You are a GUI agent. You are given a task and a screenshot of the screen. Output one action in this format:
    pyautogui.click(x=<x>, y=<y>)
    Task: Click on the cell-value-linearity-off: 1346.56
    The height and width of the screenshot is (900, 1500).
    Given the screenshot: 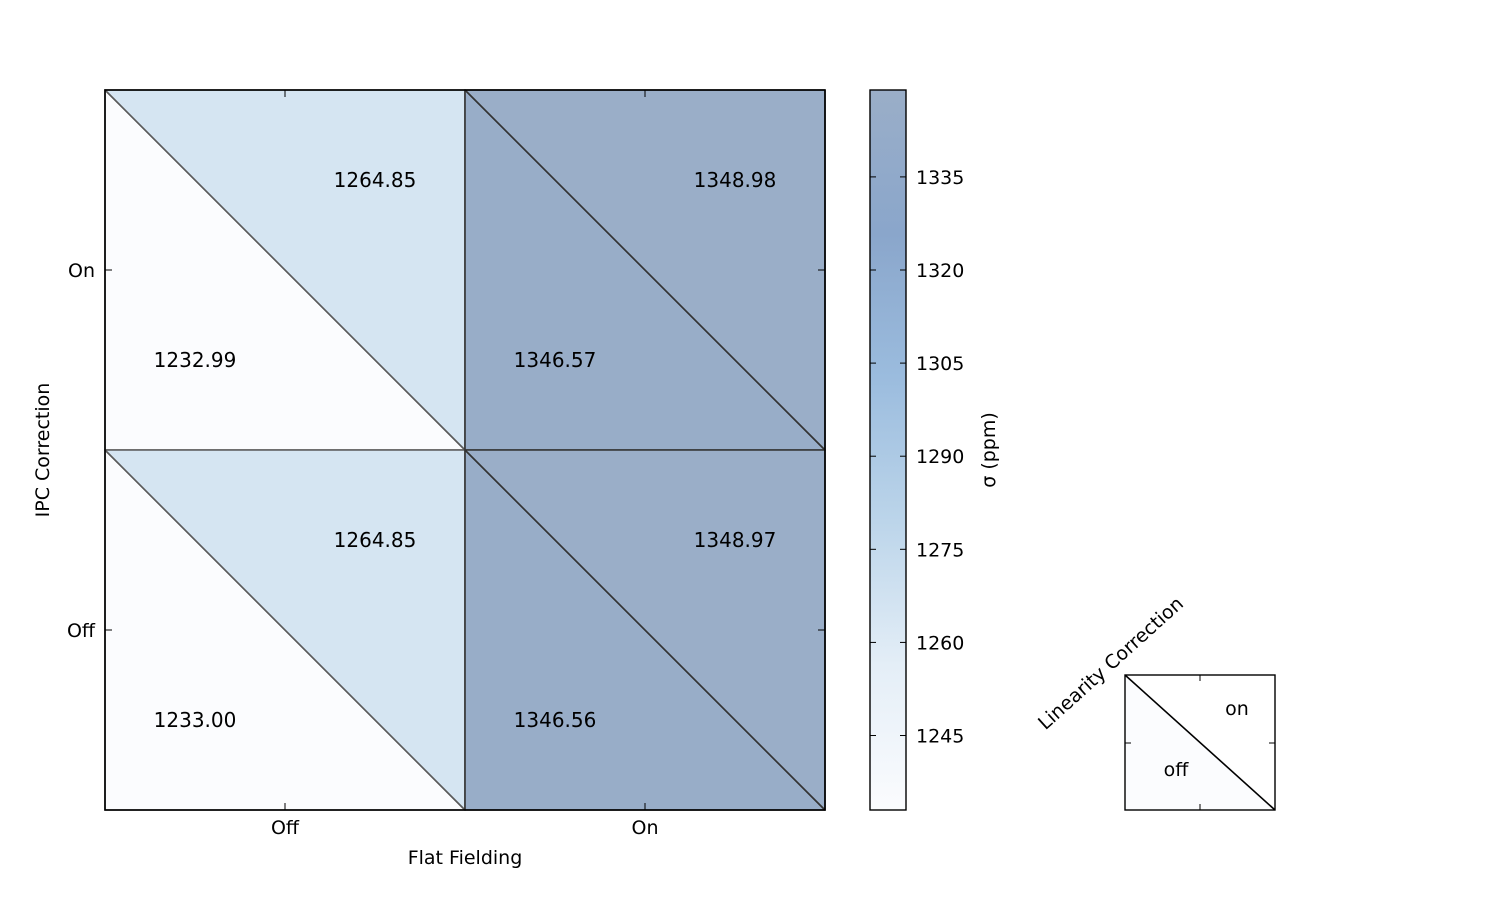 What is the action you would take?
    pyautogui.click(x=555, y=720)
    